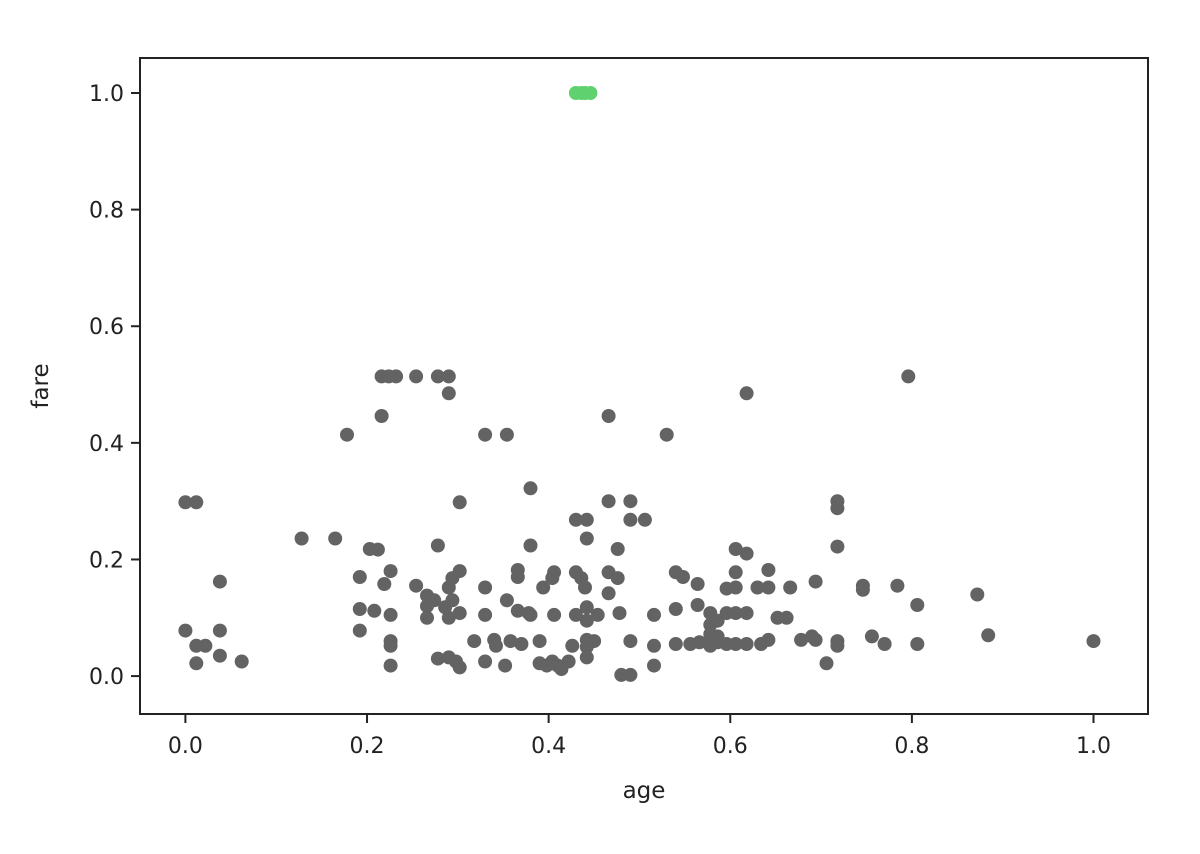 The width and height of the screenshot is (1200, 854). I want to click on x-tick-label: 1.0, so click(1093, 746).